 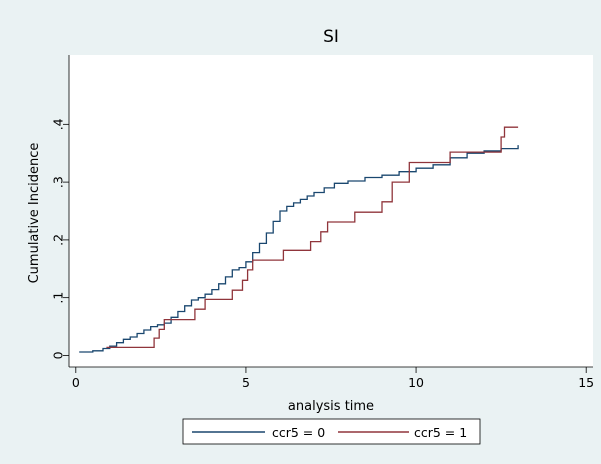 What do you see at coordinates (440, 432) in the screenshot?
I see `legend-label-ccr5-1: ccr5 = 1` at bounding box center [440, 432].